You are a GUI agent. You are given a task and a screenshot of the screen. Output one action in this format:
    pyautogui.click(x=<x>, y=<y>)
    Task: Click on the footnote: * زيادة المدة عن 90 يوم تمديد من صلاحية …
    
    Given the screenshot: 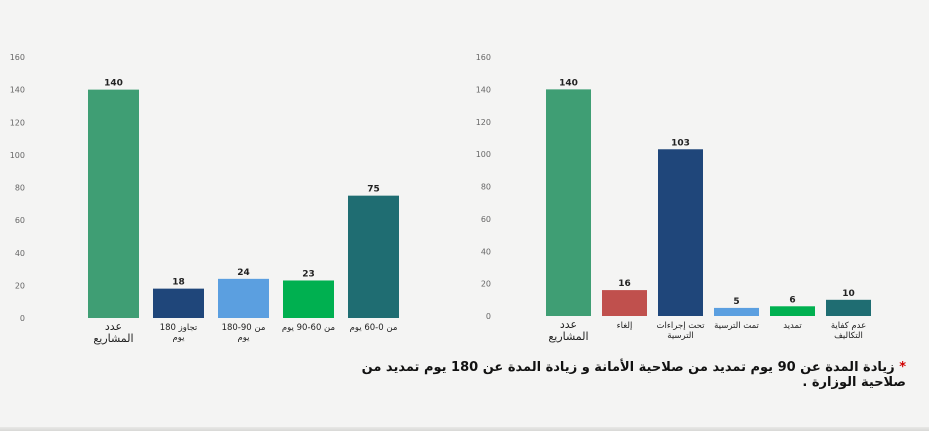 What is the action you would take?
    pyautogui.click(x=623, y=375)
    